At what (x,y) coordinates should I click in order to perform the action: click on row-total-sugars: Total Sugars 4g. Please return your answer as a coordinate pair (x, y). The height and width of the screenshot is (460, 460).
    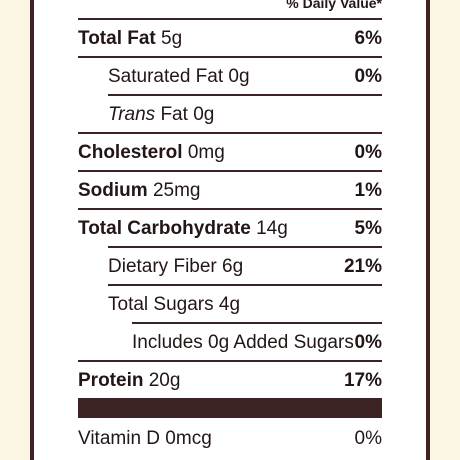
    Looking at the image, I should click on (230, 304).